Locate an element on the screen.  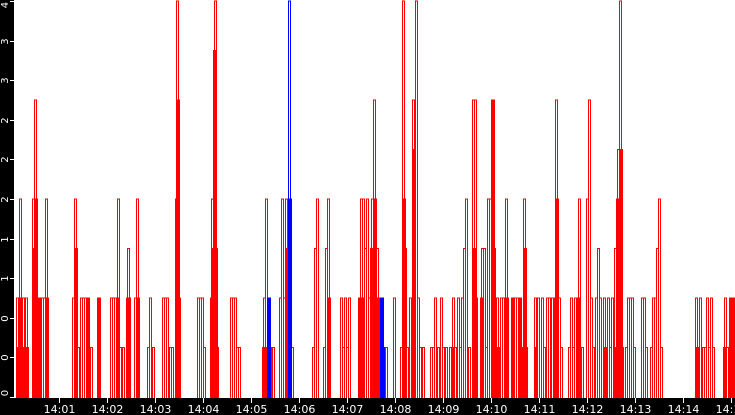
x-tick-label: 14:04 is located at coordinates (204, 409).